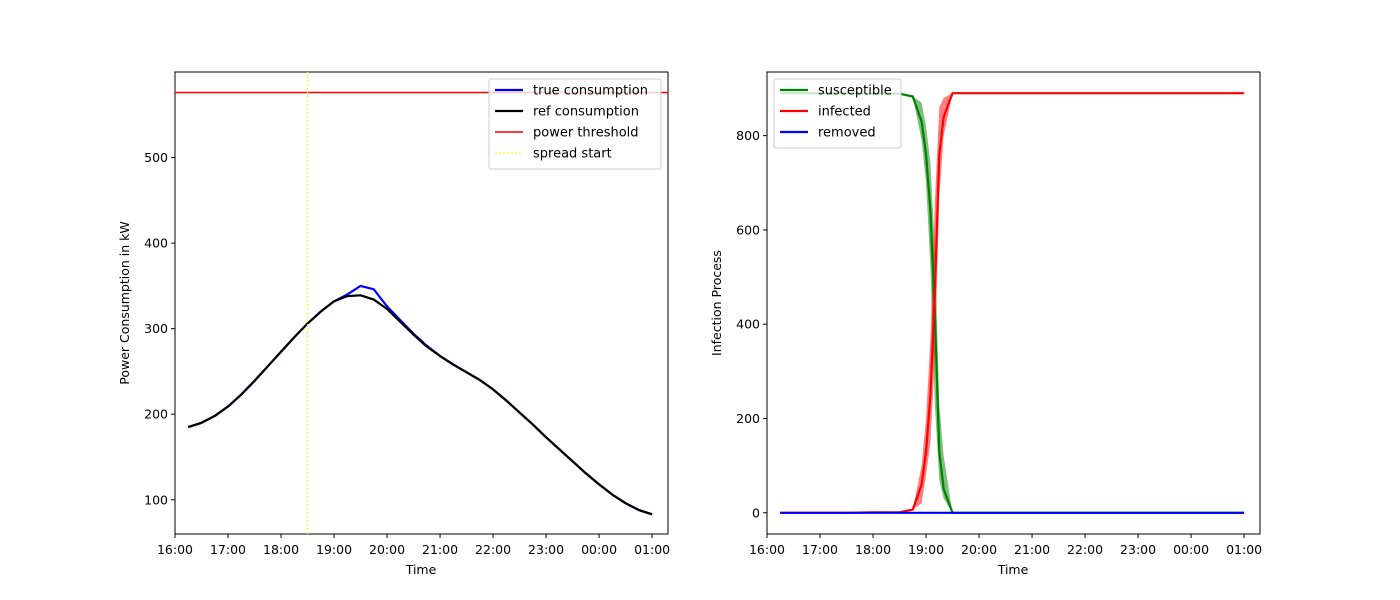 The width and height of the screenshot is (1400, 600). Describe the element at coordinates (847, 133) in the screenshot. I see `legend-label: removed` at that location.